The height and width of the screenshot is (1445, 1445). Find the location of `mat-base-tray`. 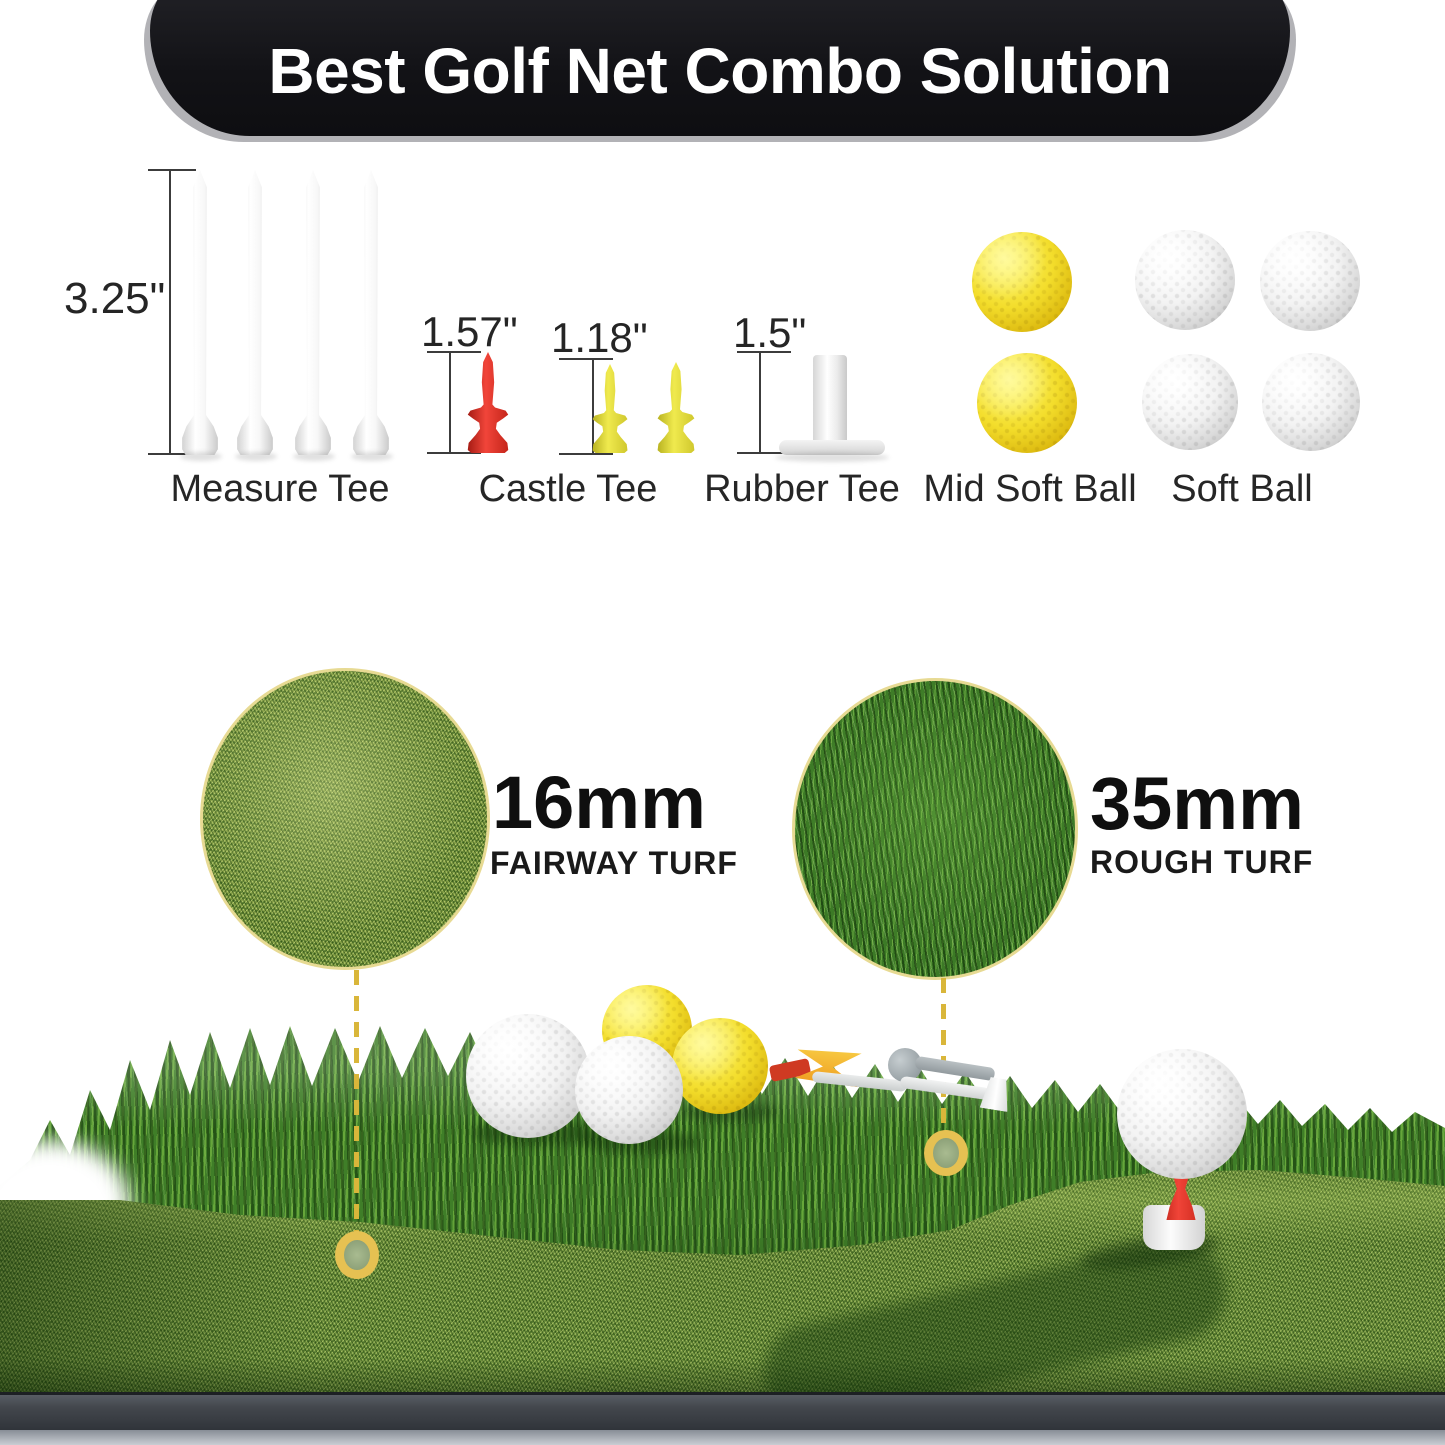

mat-base-tray is located at coordinates (722, 1411).